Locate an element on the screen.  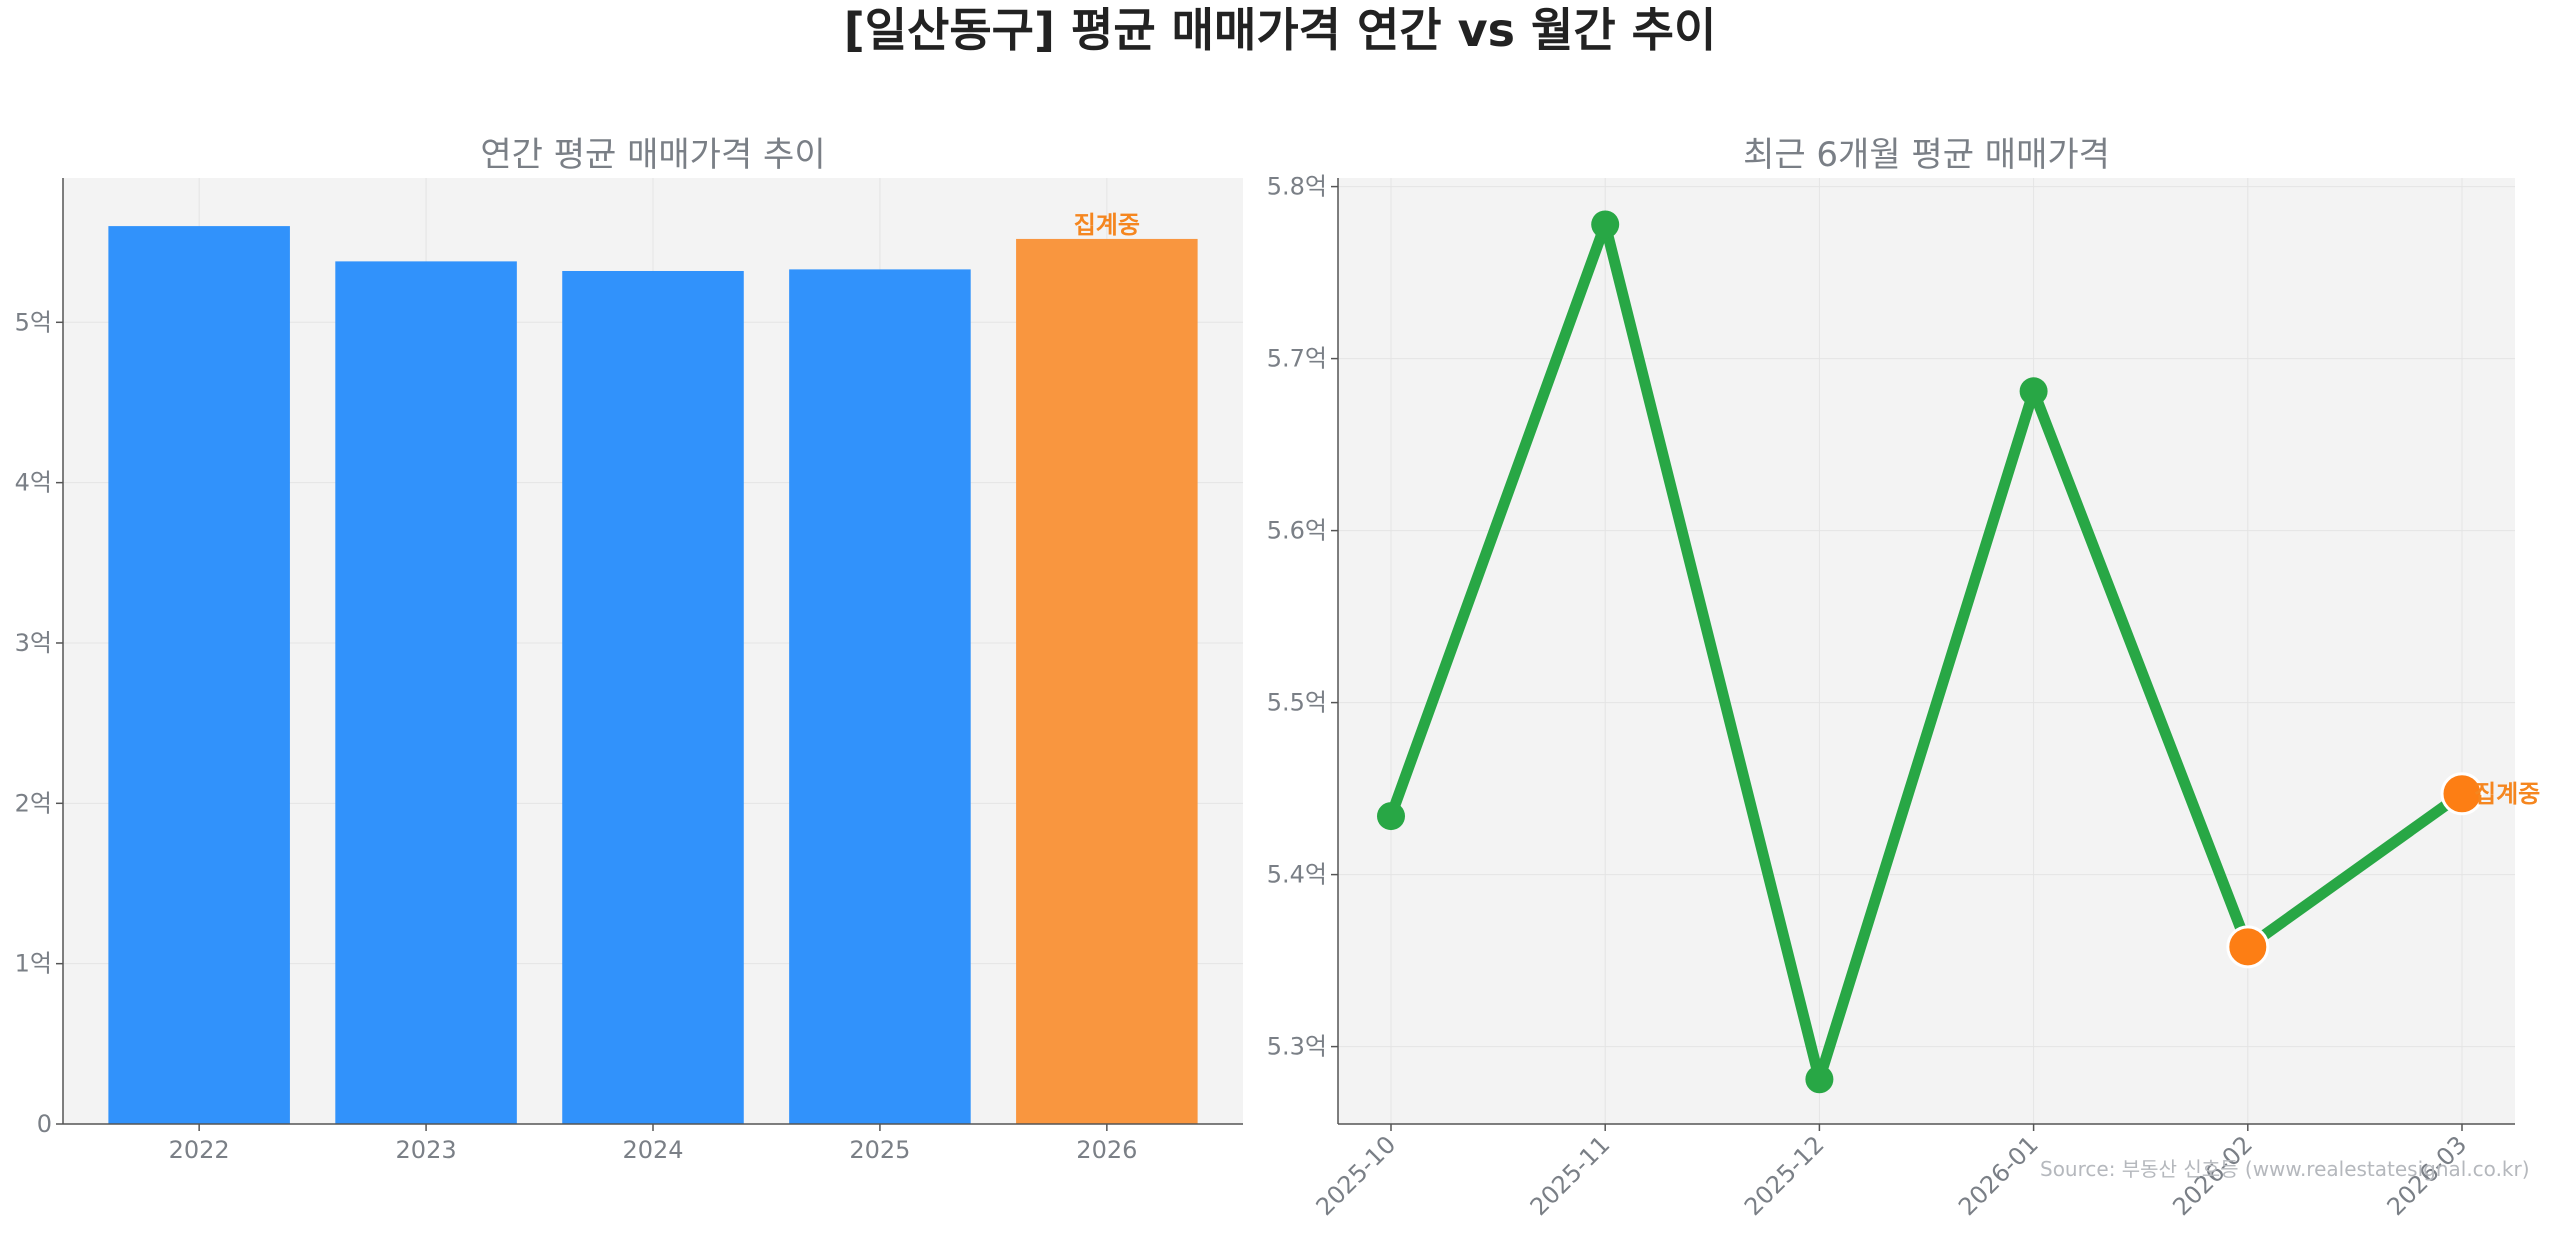
bar-chart-title: 연간 평균 매매가격 추이 is located at coordinates (652, 155).